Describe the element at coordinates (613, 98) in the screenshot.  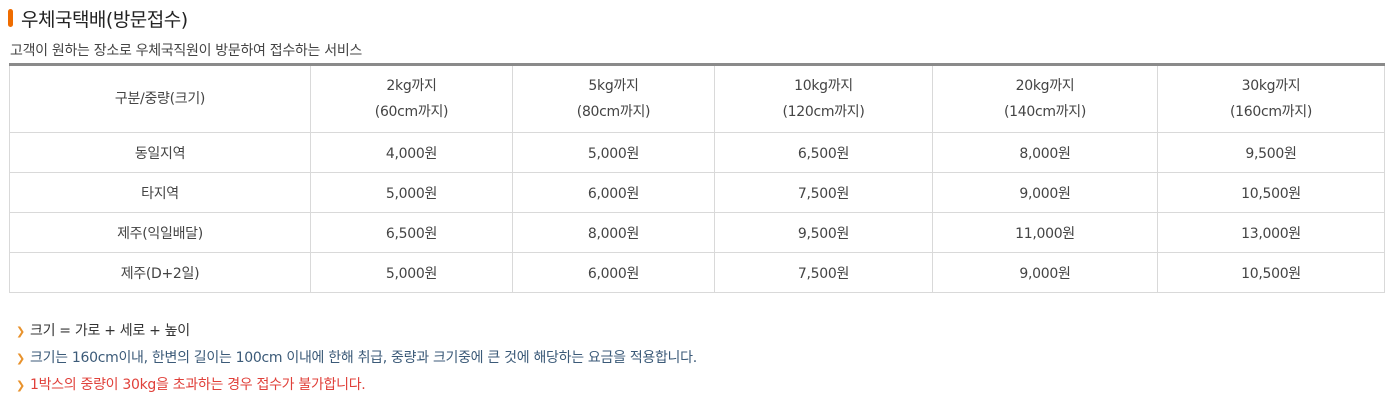
I see `column-header: 5kg까지 (80cm까지)` at that location.